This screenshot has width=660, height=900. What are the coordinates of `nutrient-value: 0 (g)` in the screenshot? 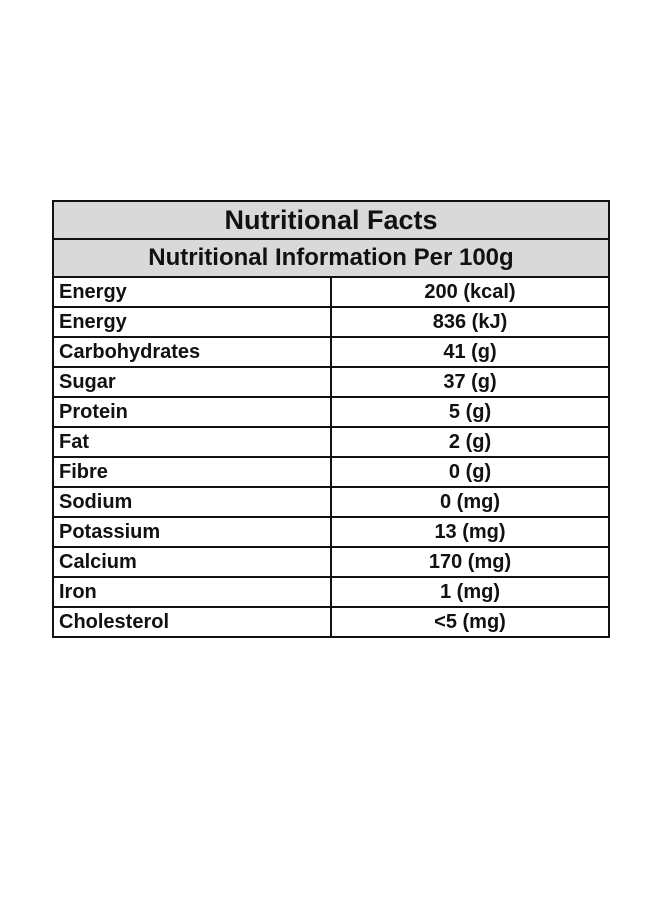 It's located at (470, 472).